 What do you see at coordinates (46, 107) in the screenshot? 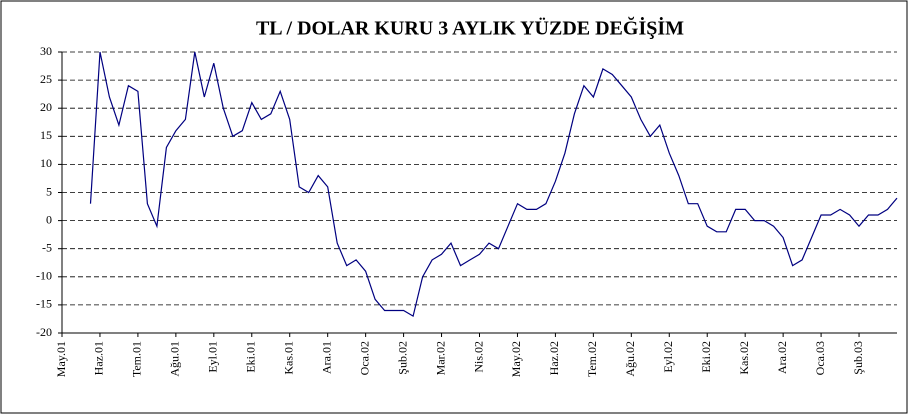
I see `y-tick-label: 20` at bounding box center [46, 107].